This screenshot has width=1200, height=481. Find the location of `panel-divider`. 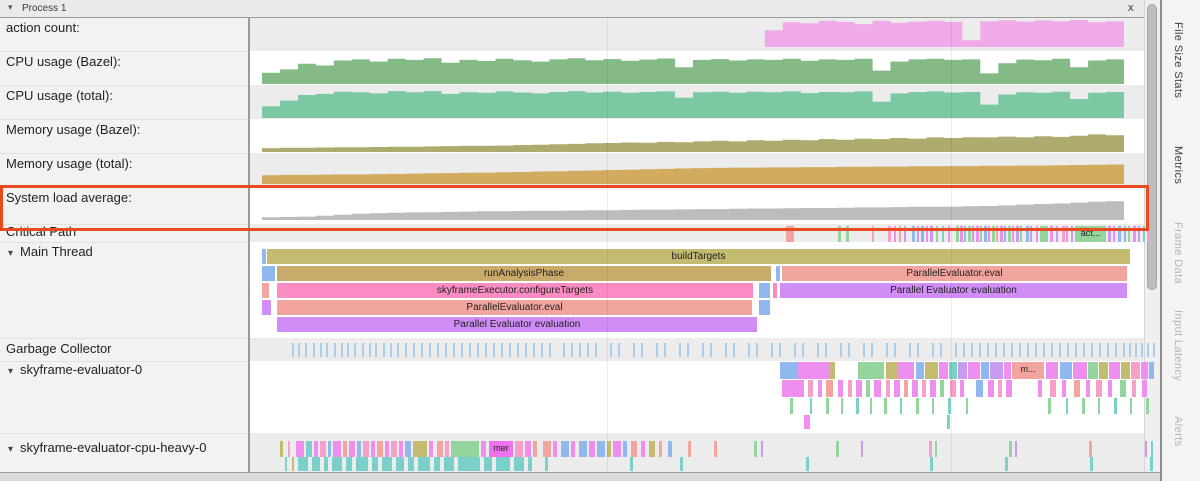

panel-divider is located at coordinates (249, 245).